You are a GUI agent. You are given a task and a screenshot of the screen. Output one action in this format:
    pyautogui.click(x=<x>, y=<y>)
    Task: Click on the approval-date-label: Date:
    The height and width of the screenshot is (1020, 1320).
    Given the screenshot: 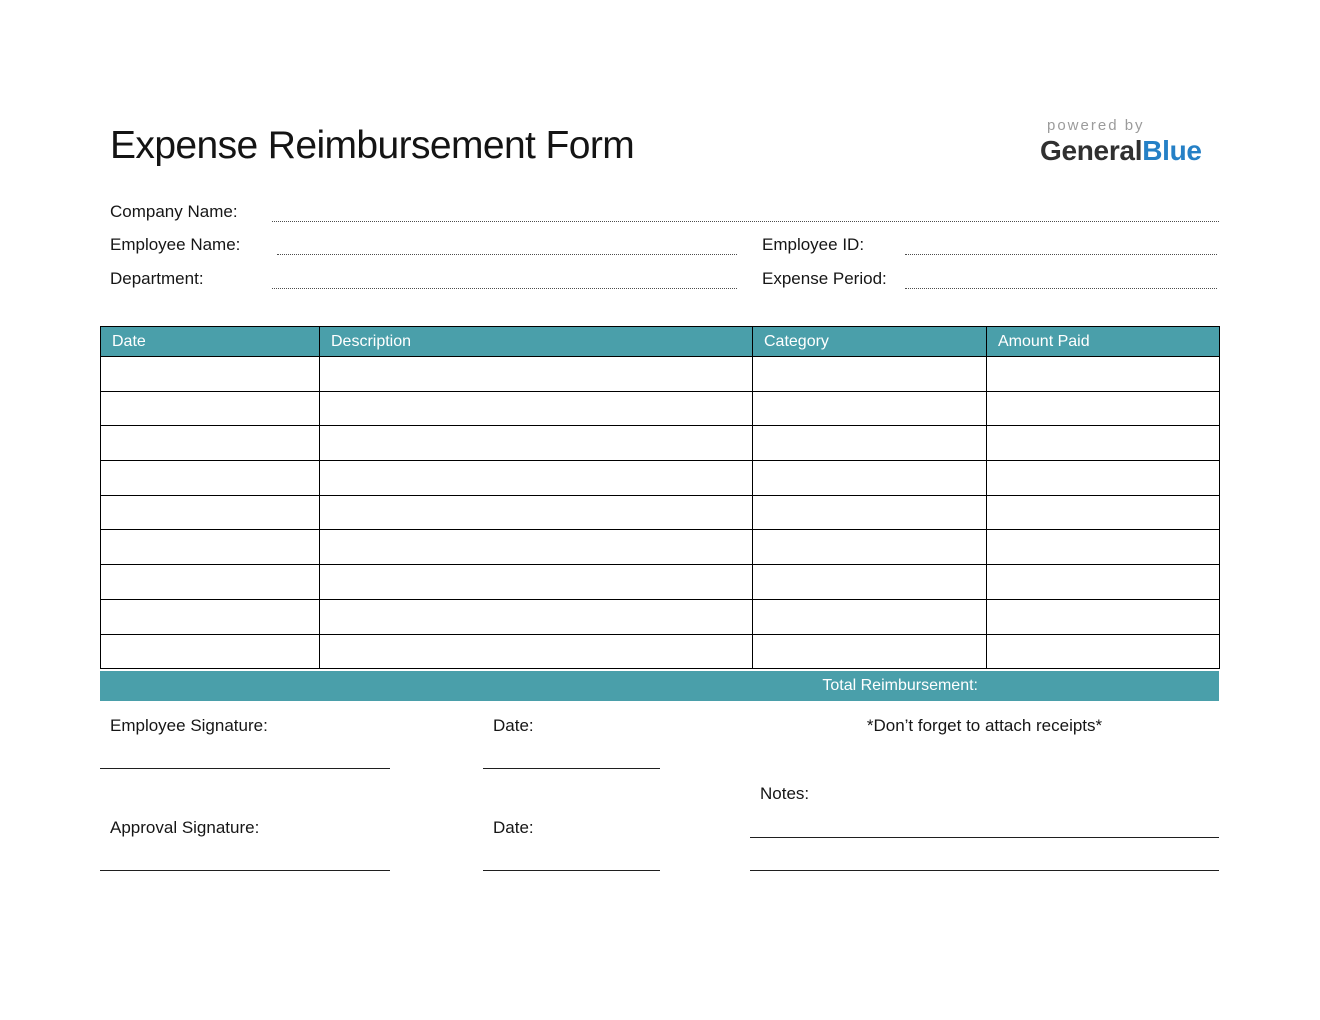 What is the action you would take?
    pyautogui.click(x=513, y=827)
    